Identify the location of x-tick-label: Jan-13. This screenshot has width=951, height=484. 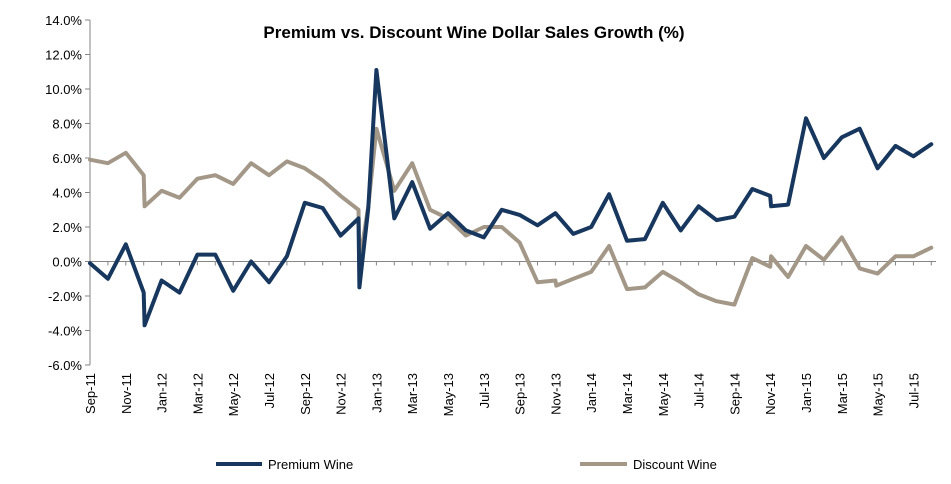
(376, 393).